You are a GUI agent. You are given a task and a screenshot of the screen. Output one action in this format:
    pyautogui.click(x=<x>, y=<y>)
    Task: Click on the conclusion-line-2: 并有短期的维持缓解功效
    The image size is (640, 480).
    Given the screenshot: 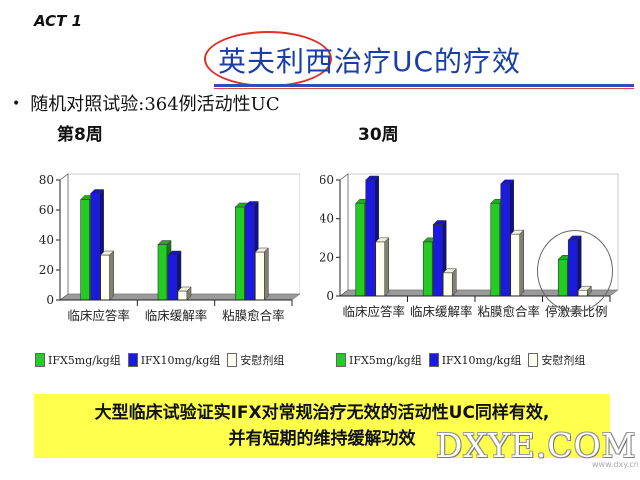 What is the action you would take?
    pyautogui.click(x=322, y=439)
    